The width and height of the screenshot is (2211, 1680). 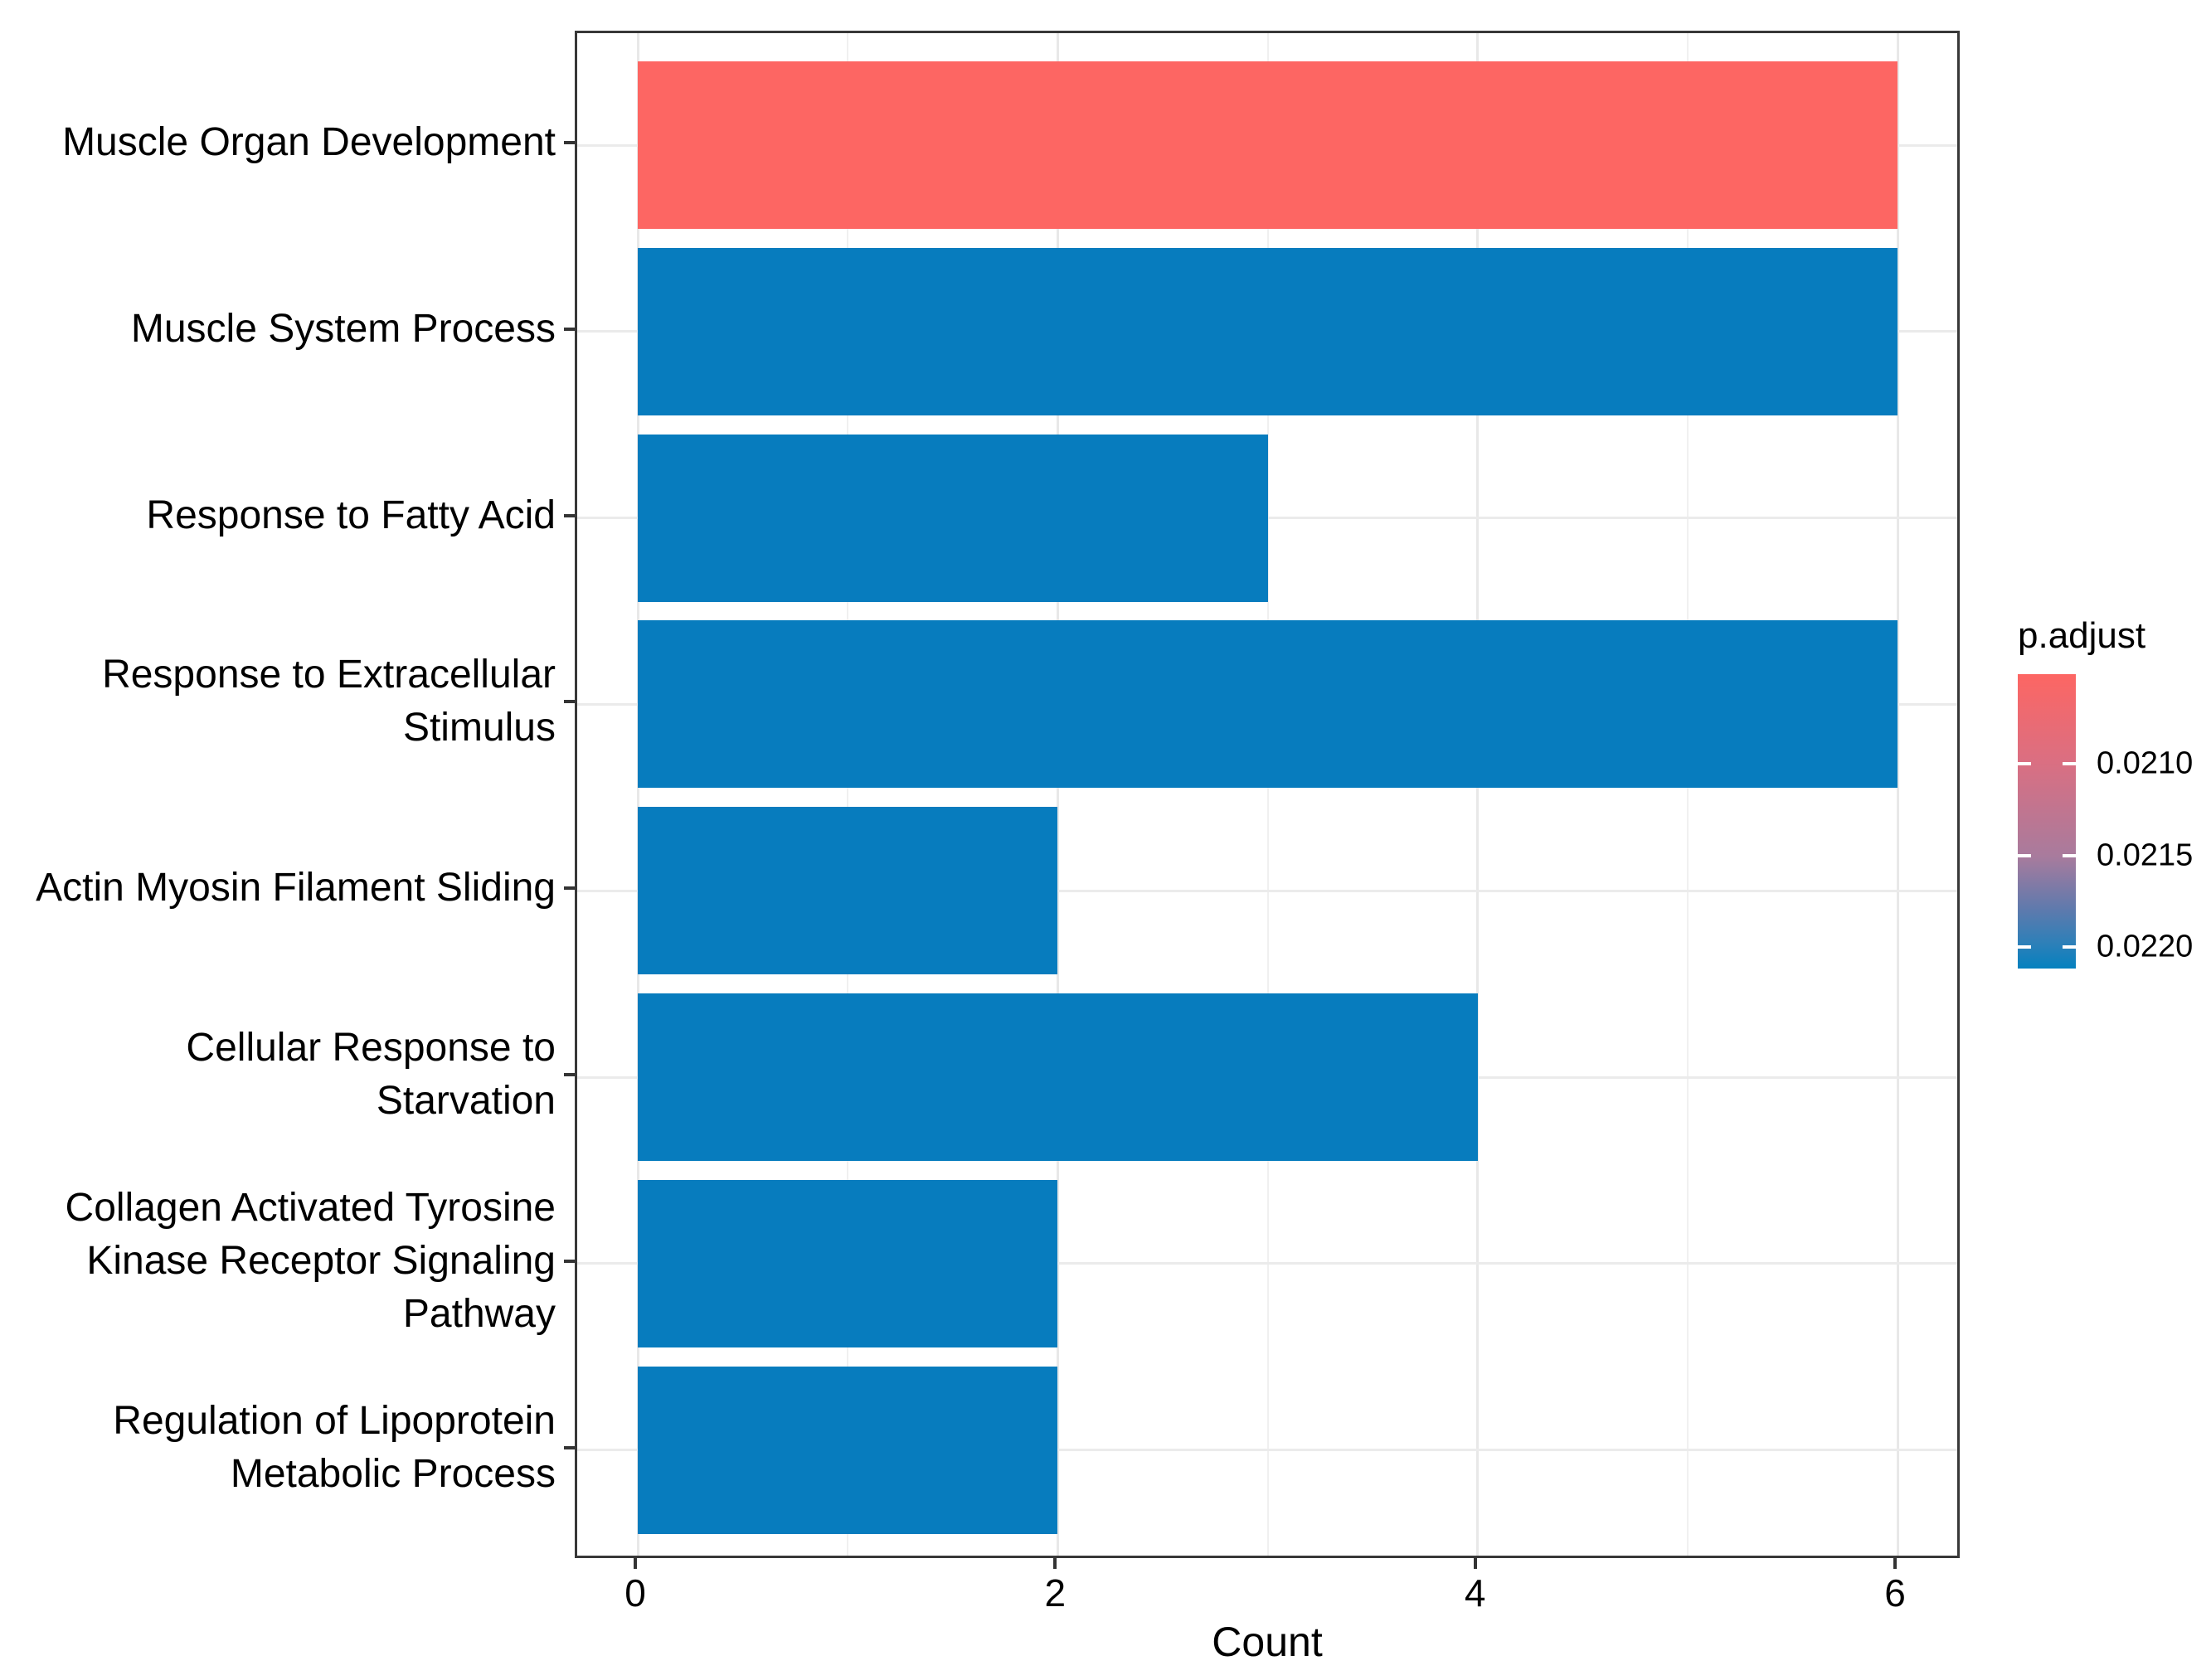 I want to click on x-axis-tick-label: 6, so click(x=1895, y=1592).